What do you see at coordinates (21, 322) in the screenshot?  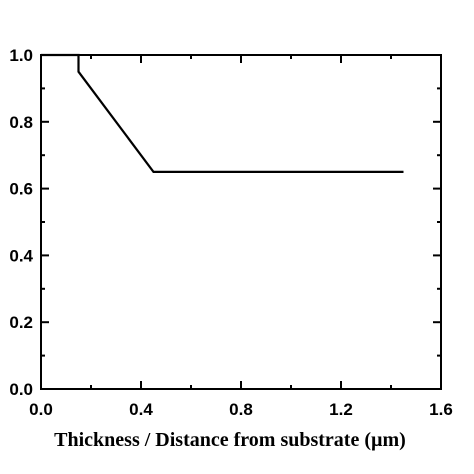 I see `y-tick-label: 0.2` at bounding box center [21, 322].